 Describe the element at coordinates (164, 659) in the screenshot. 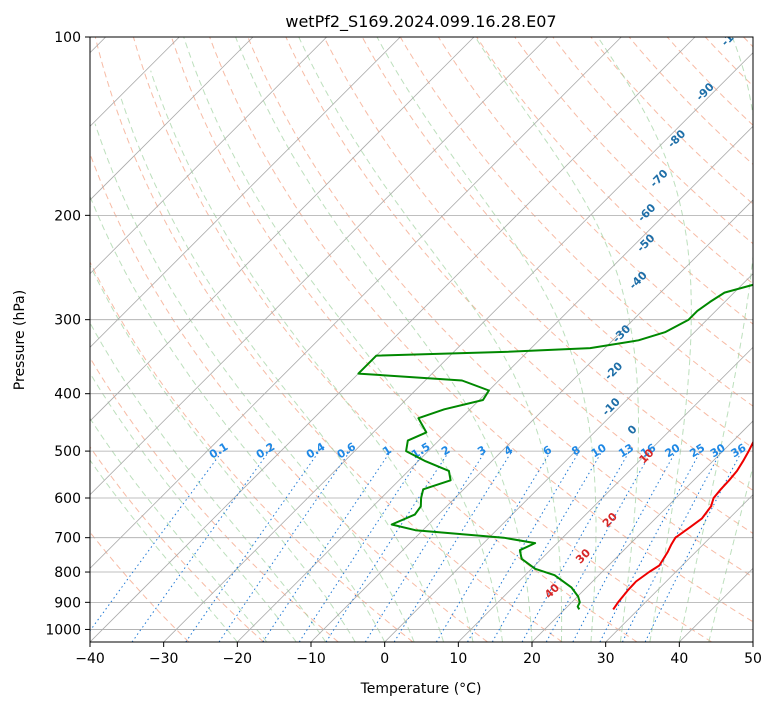

I see `x-tick-label: −30` at that location.